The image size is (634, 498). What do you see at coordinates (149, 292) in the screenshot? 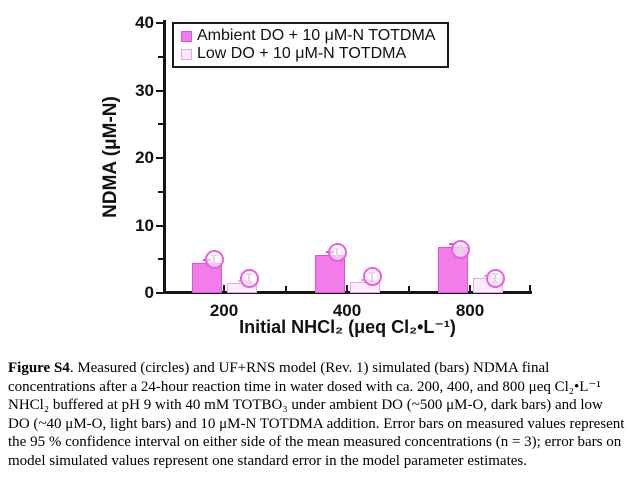
I see `y-tick-label: 0` at bounding box center [149, 292].